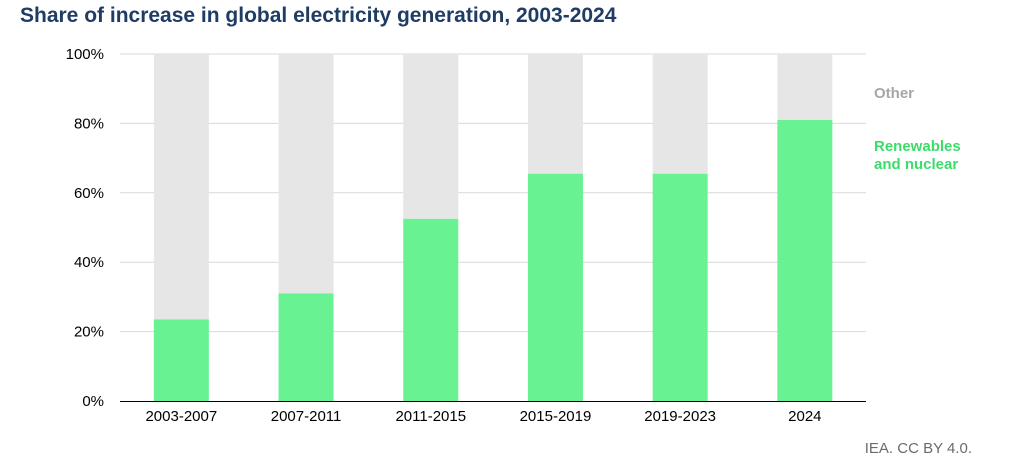  Describe the element at coordinates (181, 416) in the screenshot. I see `x-tick-label: 2003-2007` at that location.